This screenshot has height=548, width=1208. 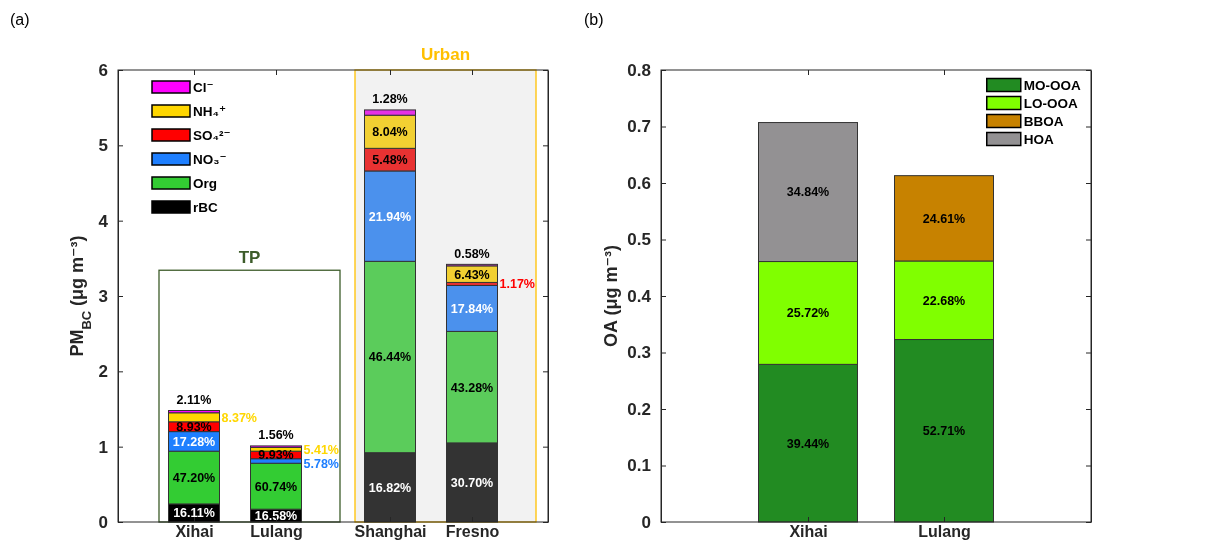 I want to click on y-tick-label: 1, so click(x=103, y=447).